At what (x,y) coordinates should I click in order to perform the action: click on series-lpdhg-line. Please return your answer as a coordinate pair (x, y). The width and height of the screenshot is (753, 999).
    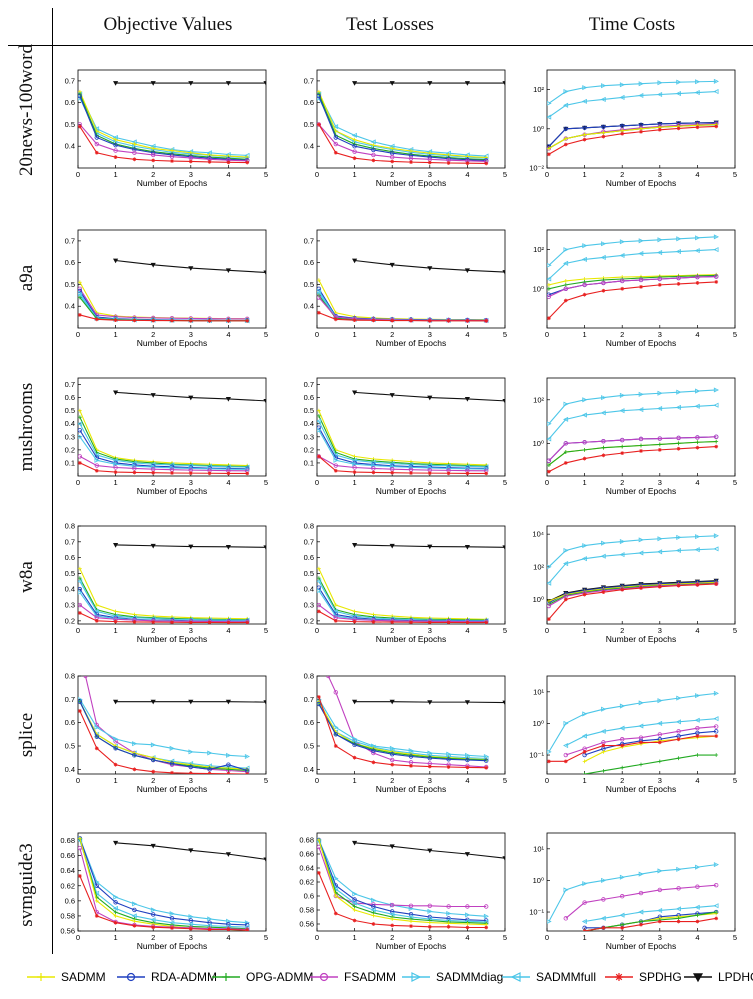
    Looking at the image, I should click on (632, 591).